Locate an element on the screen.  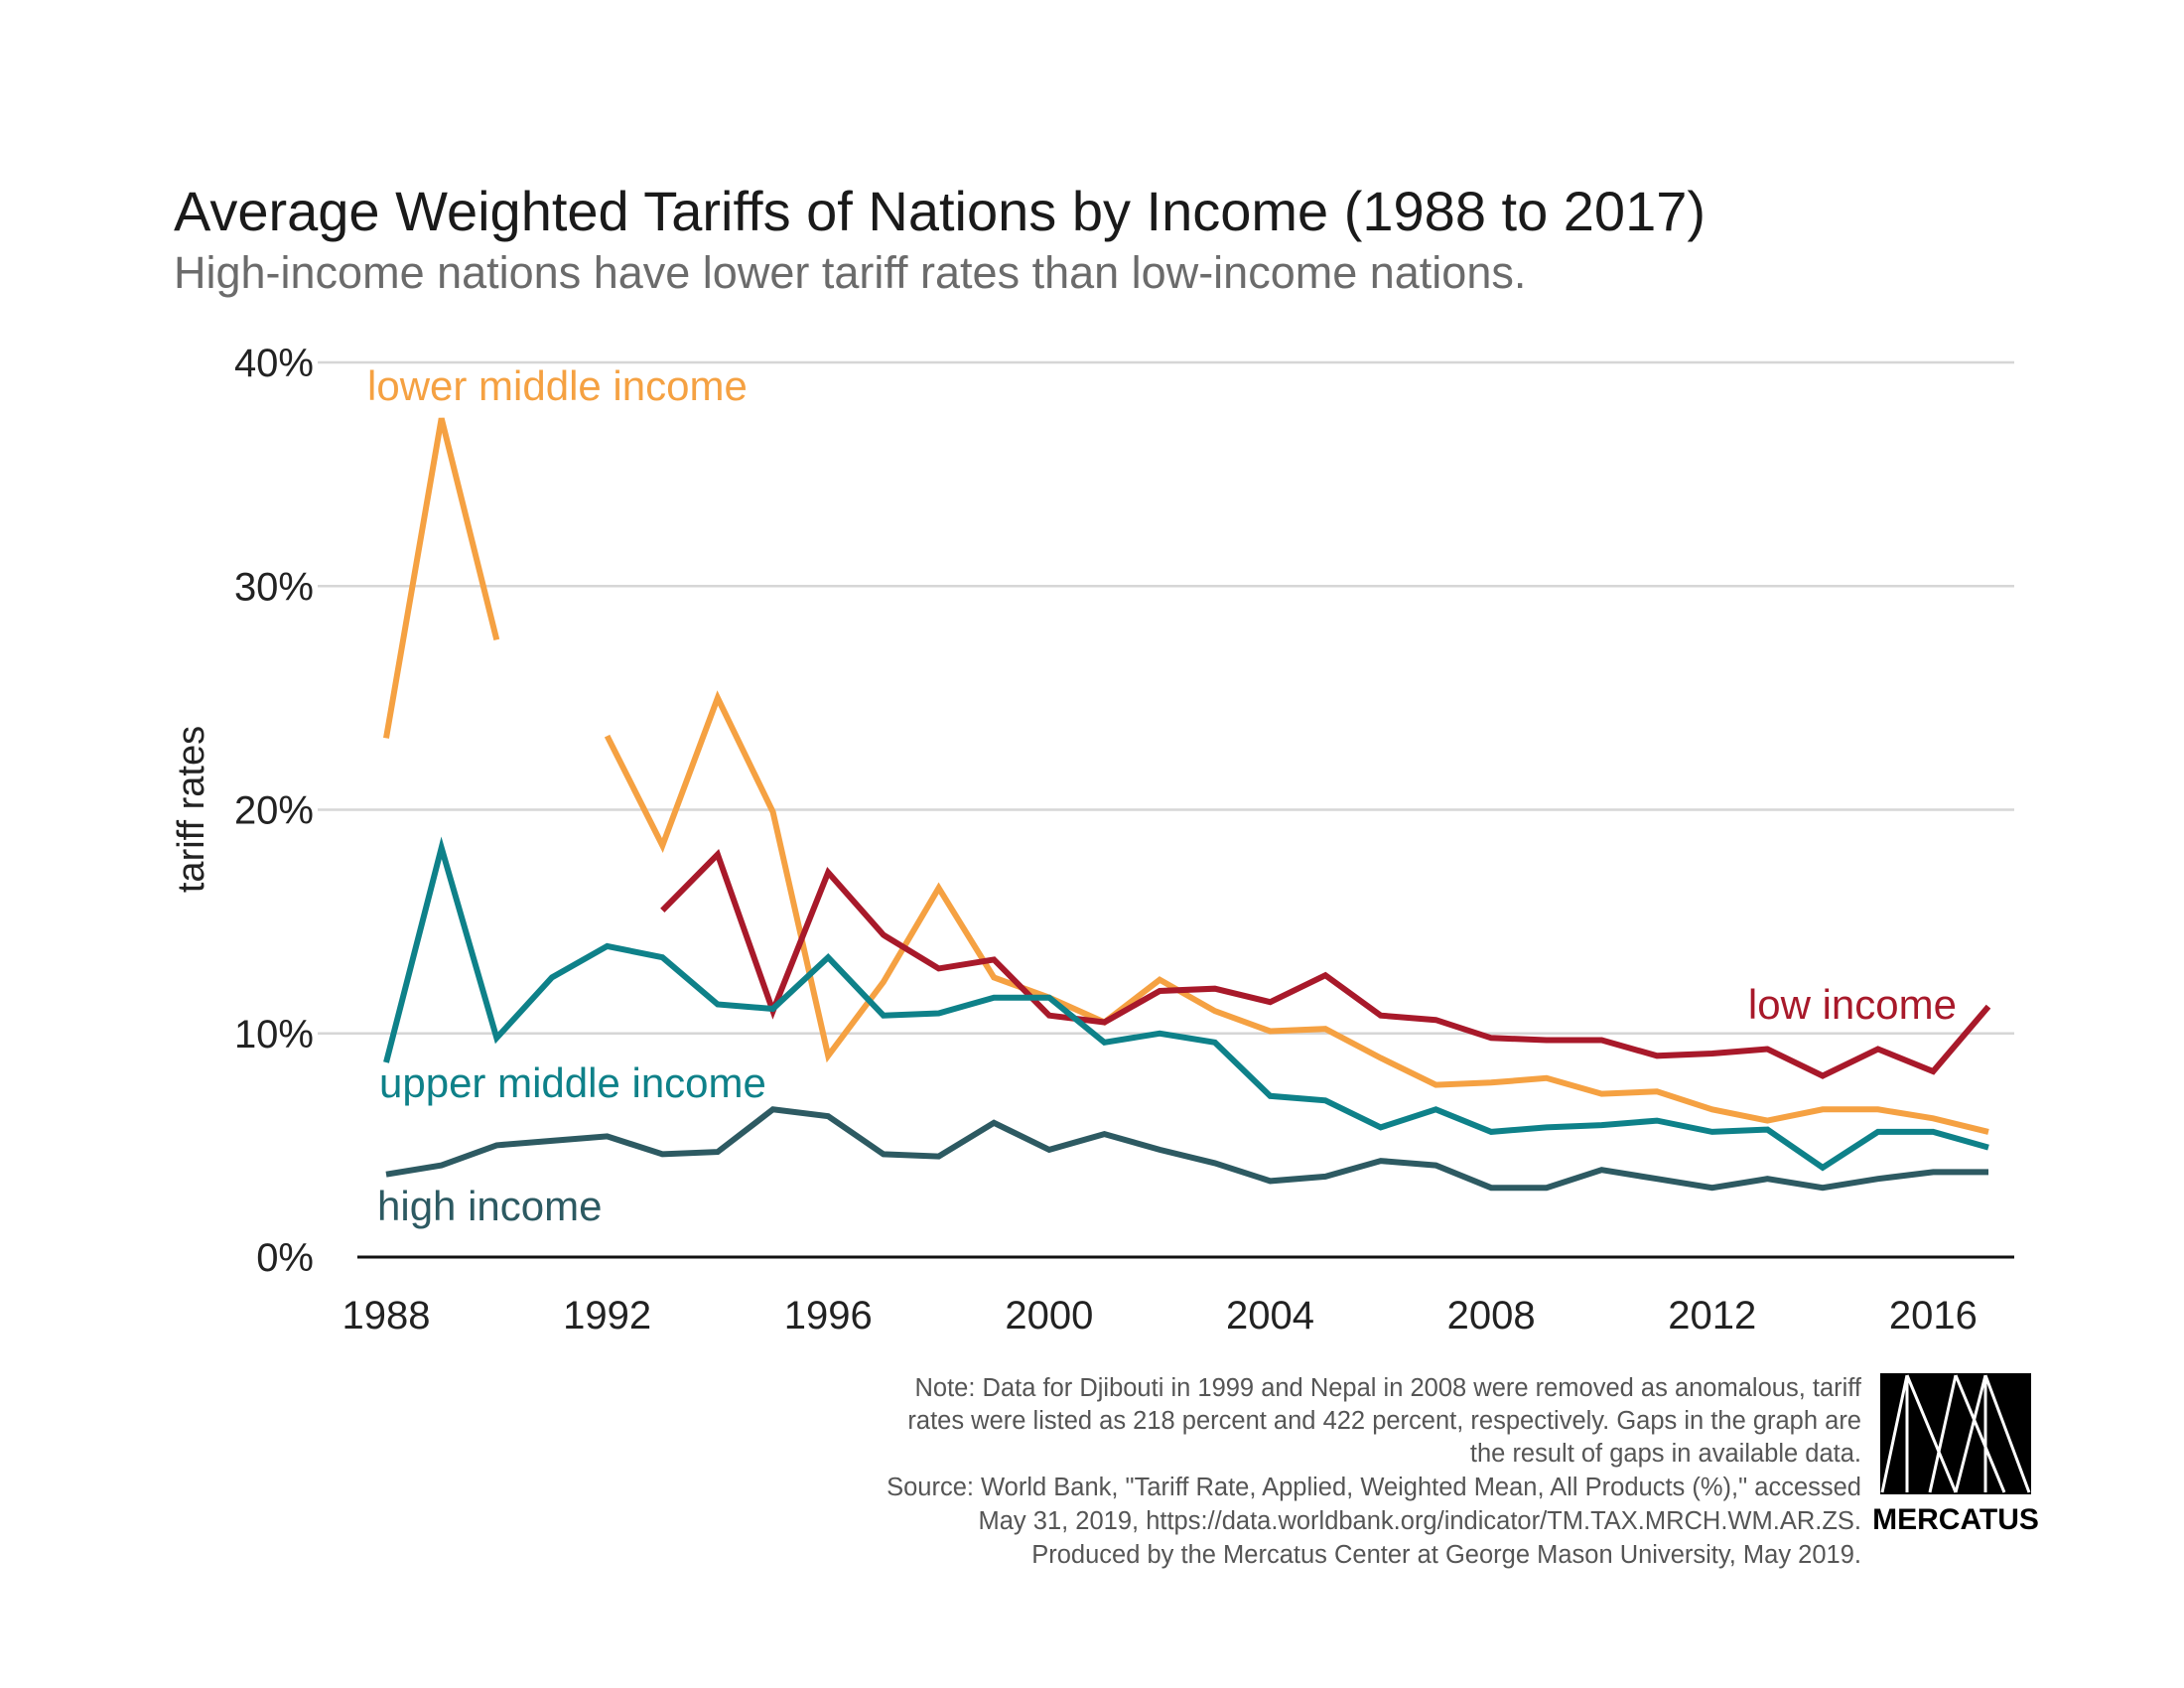
y-axis-ticks: 0% 10% 20% 30% 40% is located at coordinates (274, 811).